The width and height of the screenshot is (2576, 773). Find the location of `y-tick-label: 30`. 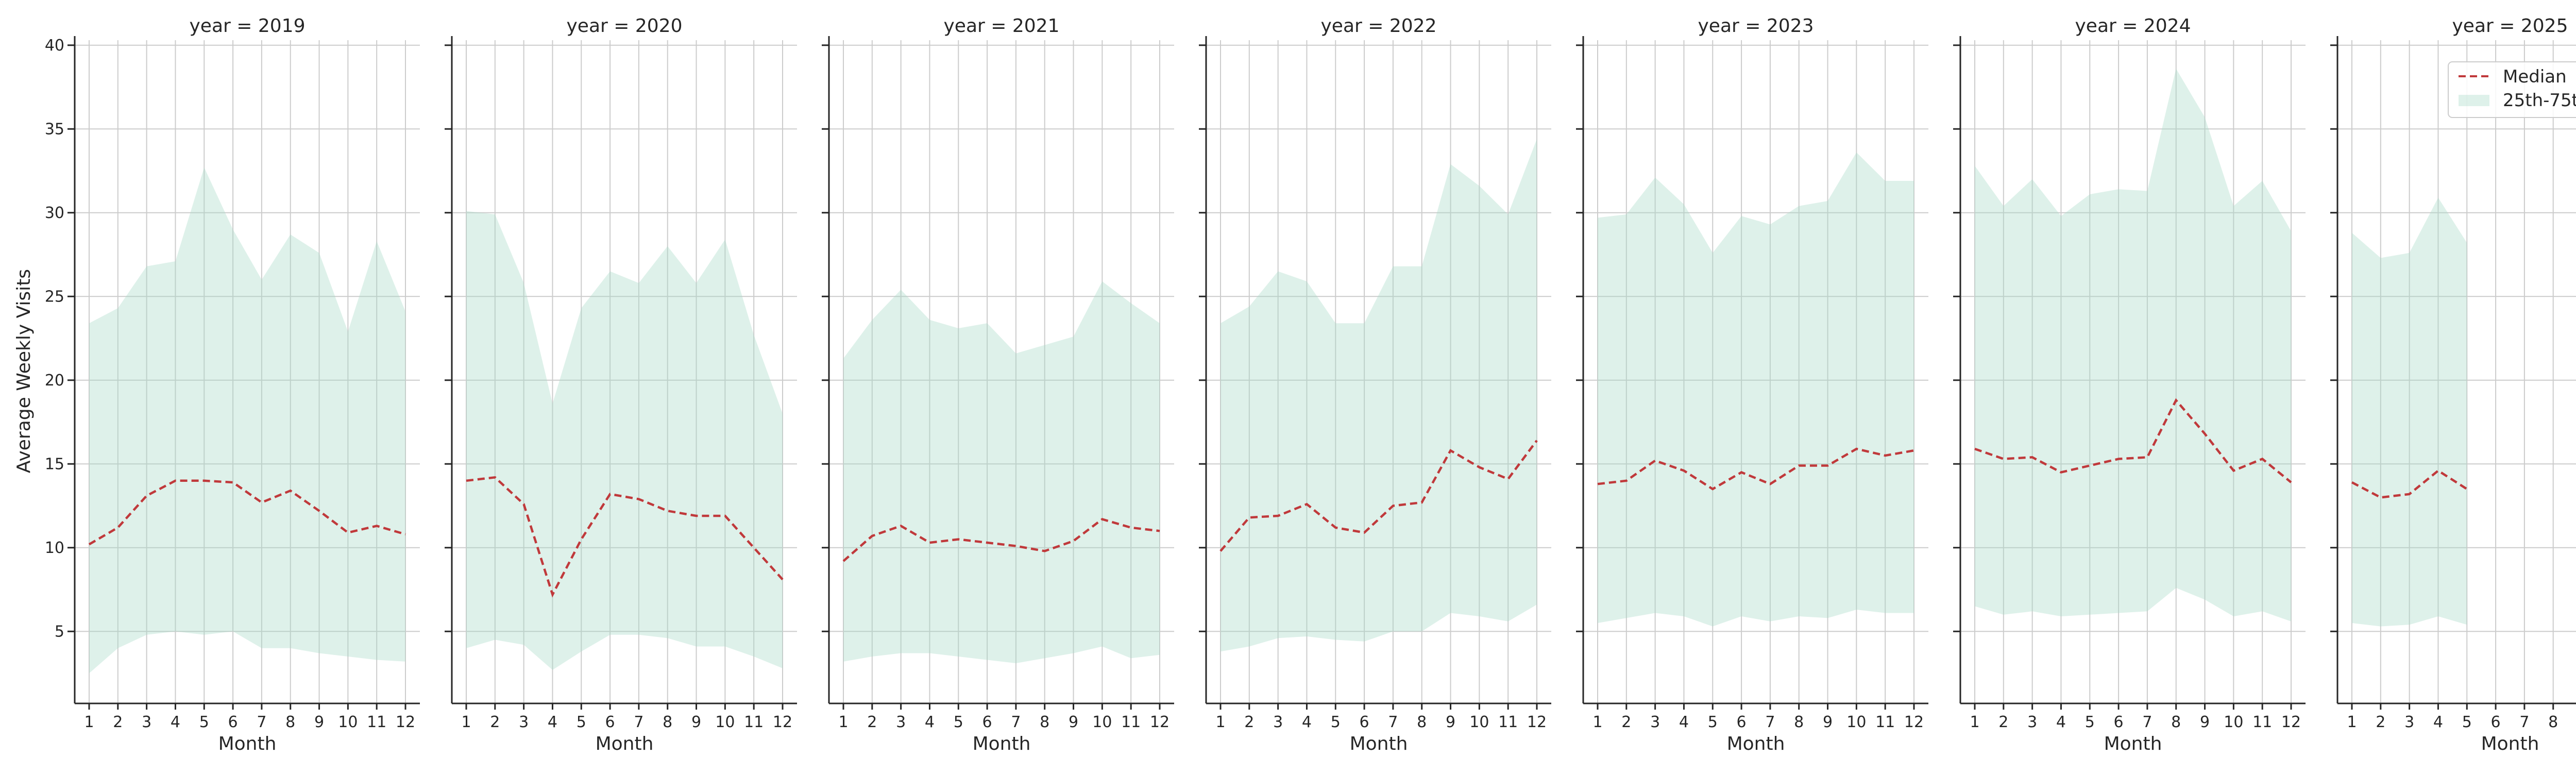

y-tick-label: 30 is located at coordinates (54, 213).